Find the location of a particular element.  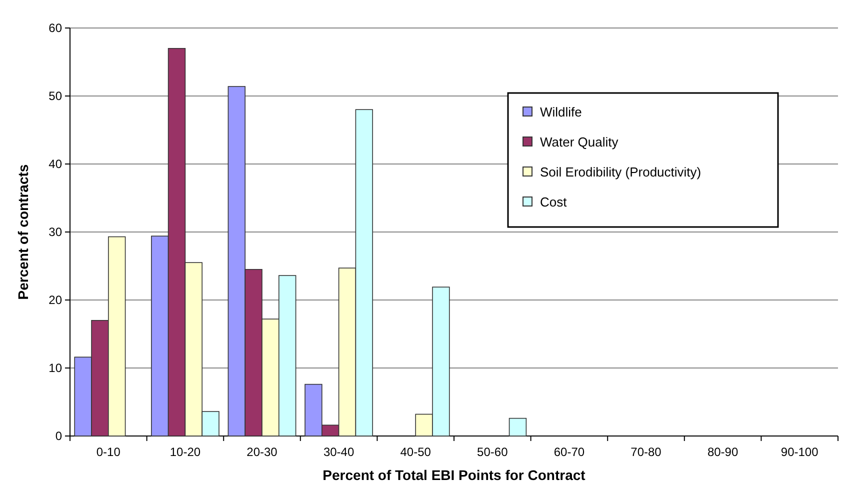

x-axis-title: Percent of Total EBI Points for Contract is located at coordinates (454, 475).